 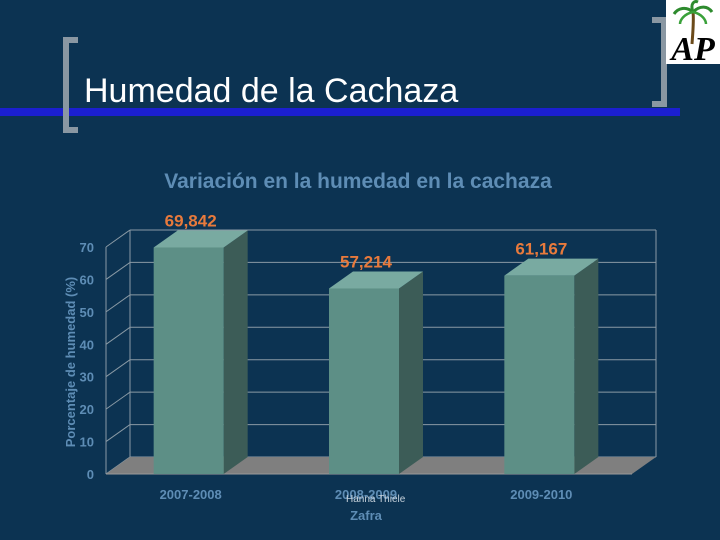 What do you see at coordinates (70, 362) in the screenshot?
I see `y-axis-label: Porcentaje de humedad (%)` at bounding box center [70, 362].